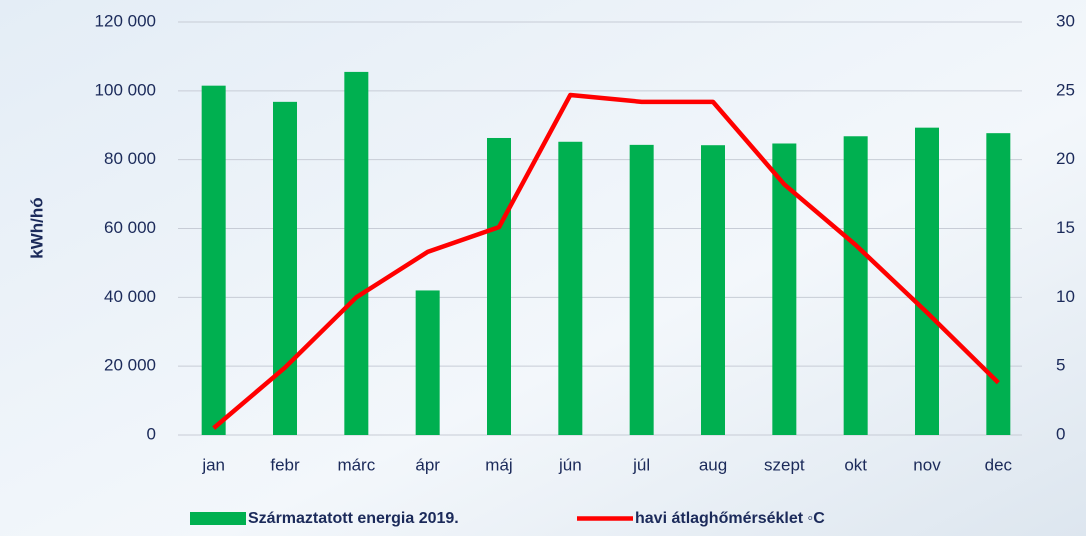 The image size is (1086, 536). I want to click on legend-label: havi átlaghőmérséklet ◦C, so click(730, 518).